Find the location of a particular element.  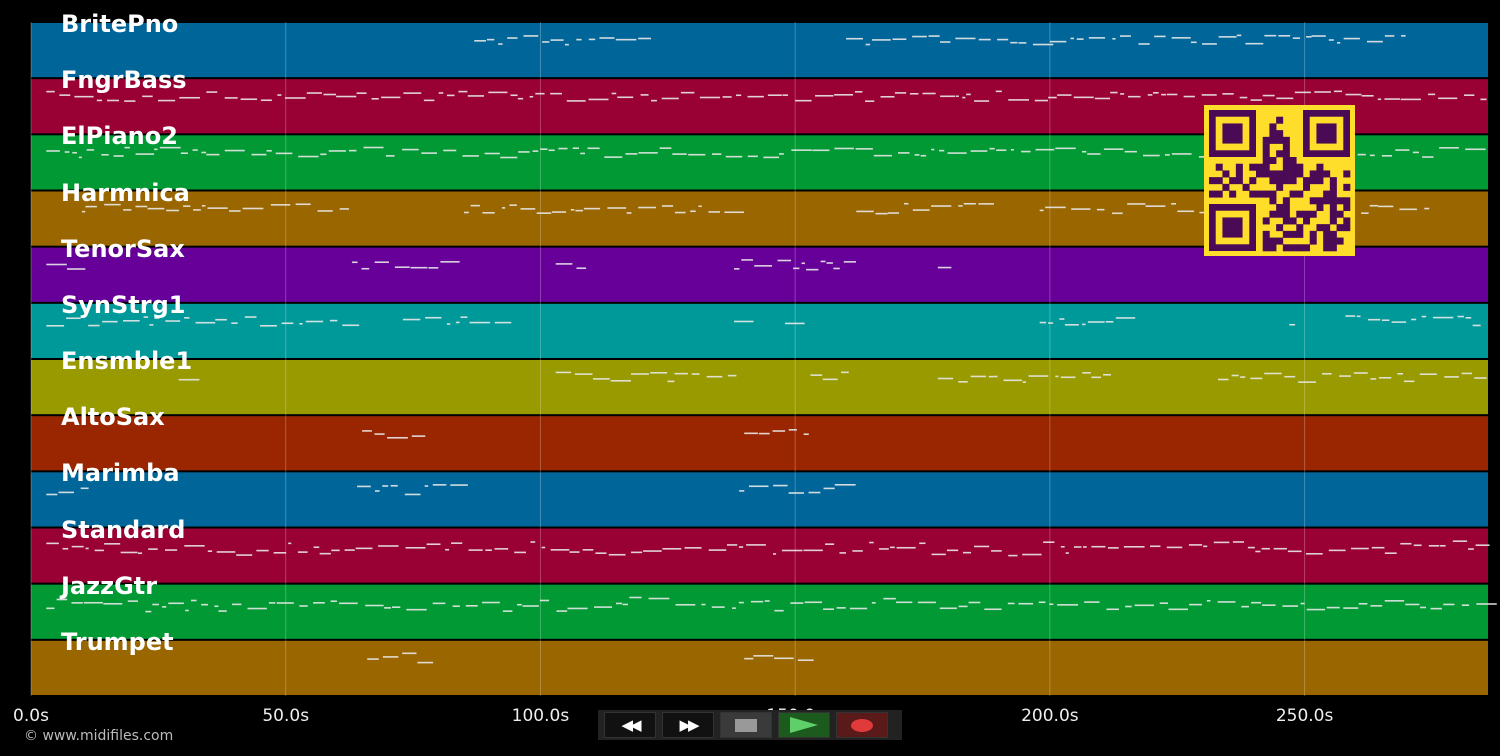

track-lane-ensmble1 is located at coordinates (759, 387).